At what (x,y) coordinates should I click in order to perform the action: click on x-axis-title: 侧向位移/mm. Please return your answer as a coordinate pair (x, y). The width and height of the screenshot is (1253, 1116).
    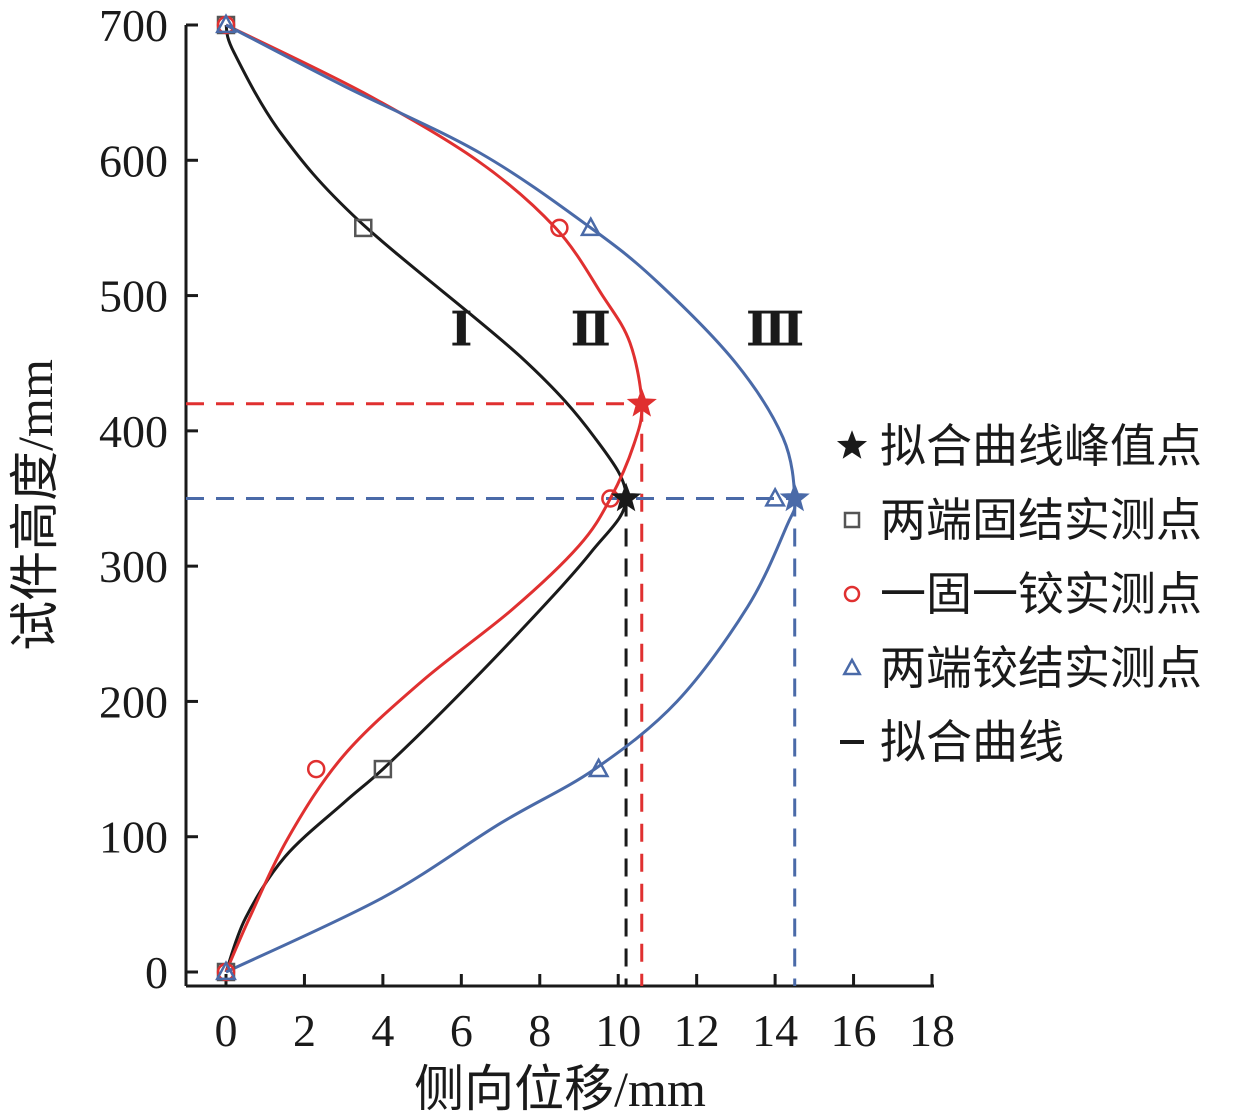
    Looking at the image, I should click on (560, 1088).